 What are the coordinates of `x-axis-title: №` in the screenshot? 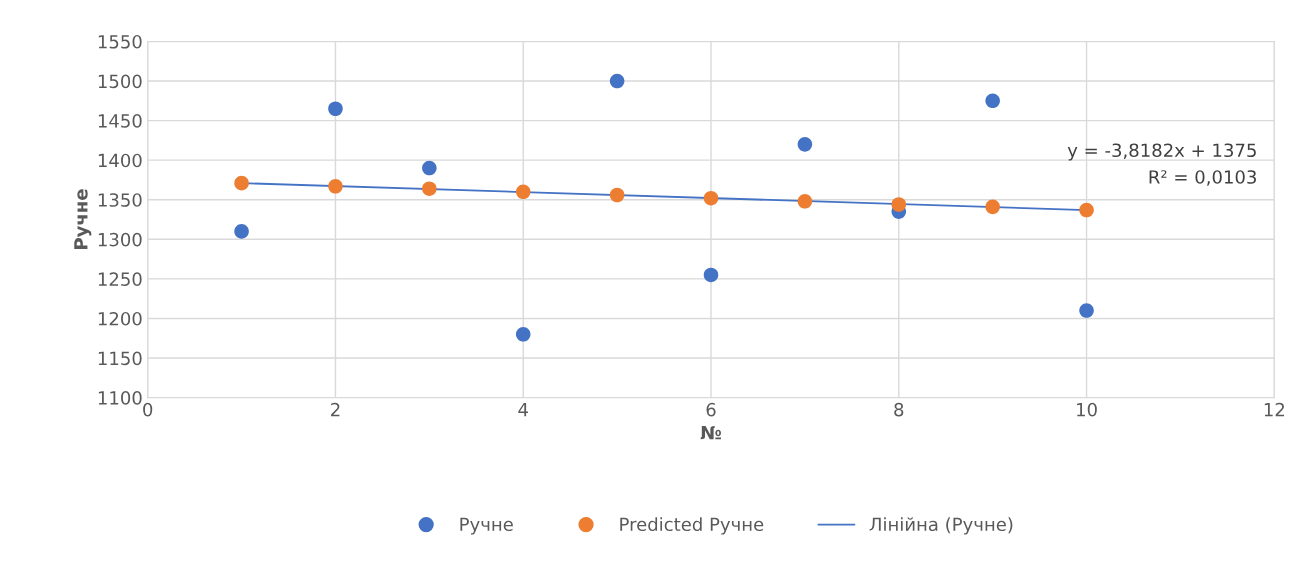 It's located at (710, 433).